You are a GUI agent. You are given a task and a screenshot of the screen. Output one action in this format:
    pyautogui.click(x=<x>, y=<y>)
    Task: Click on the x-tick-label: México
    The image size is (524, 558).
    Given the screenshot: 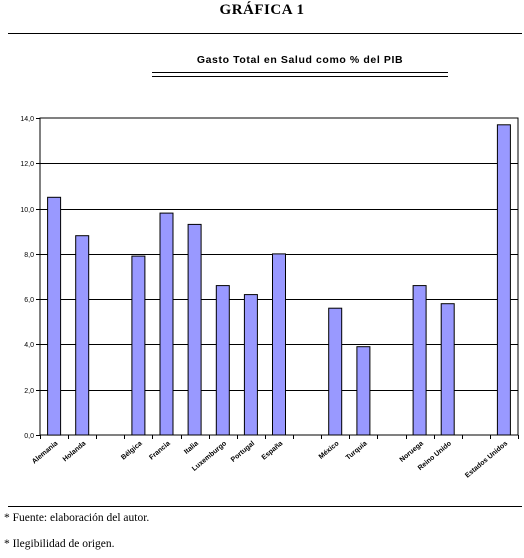 What is the action you would take?
    pyautogui.click(x=329, y=450)
    